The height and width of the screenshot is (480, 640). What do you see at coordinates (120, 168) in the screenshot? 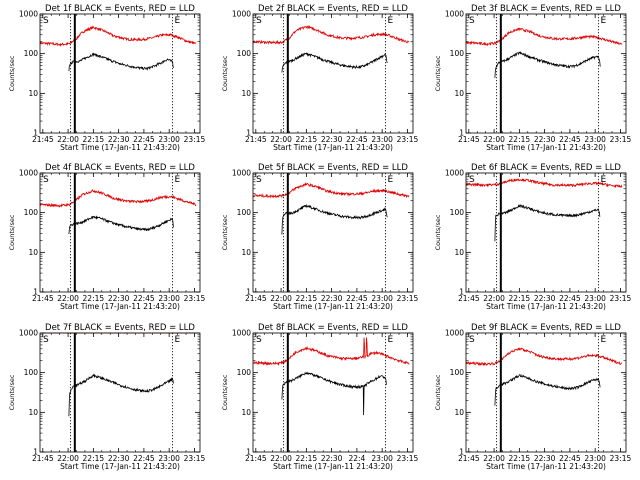
I see `chart-title: Det 4f BLACK = Events, RED = LLD` at bounding box center [120, 168].